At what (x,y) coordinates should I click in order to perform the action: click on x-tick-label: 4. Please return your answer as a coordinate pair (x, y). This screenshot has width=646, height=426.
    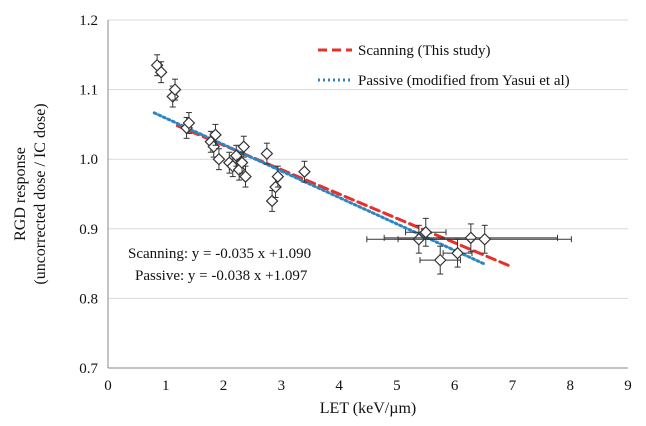
    Looking at the image, I should click on (339, 386).